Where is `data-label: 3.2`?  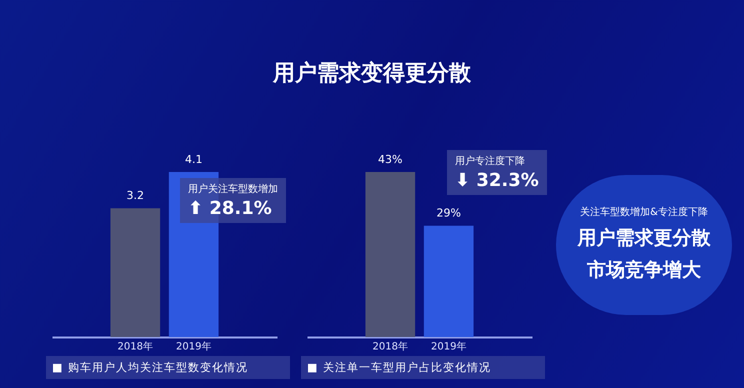
data-label: 3.2 is located at coordinates (135, 195).